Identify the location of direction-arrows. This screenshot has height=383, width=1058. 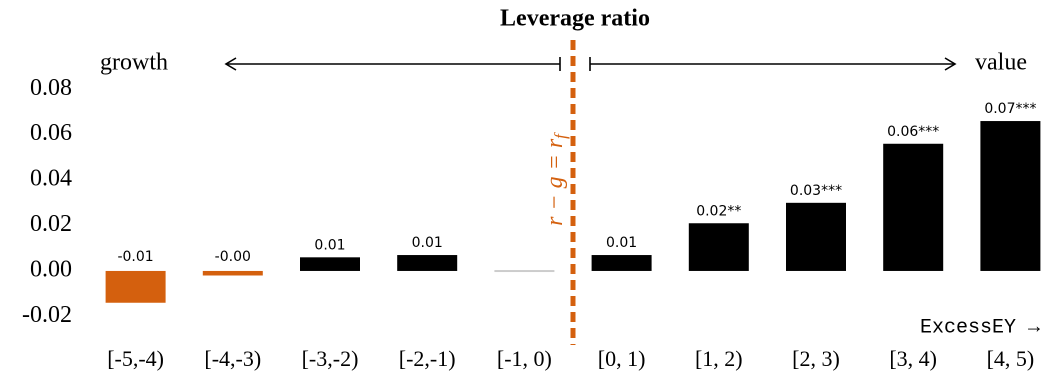
(590, 64).